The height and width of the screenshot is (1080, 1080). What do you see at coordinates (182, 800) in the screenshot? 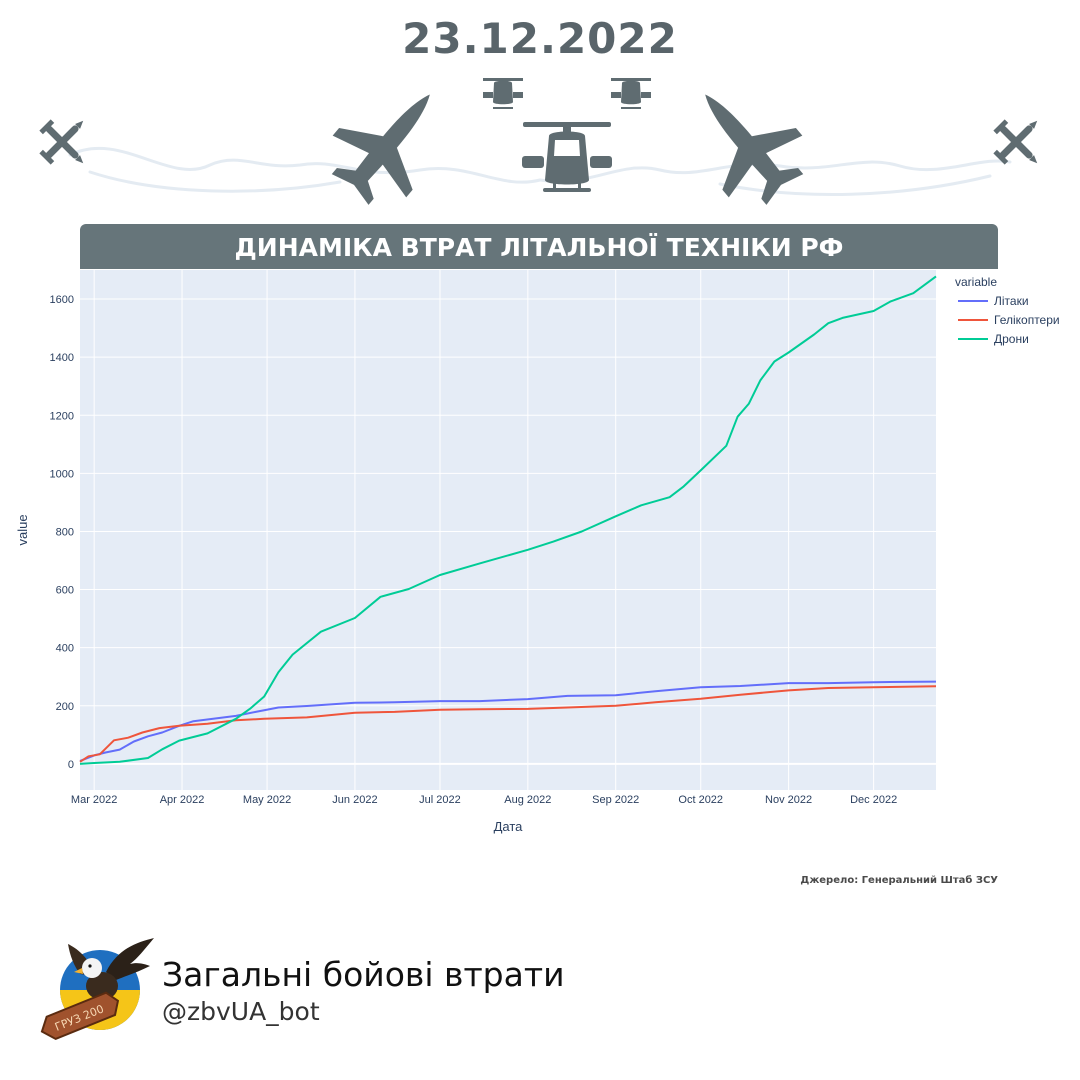
I see `x-tick-label: Apr 2022` at bounding box center [182, 800].